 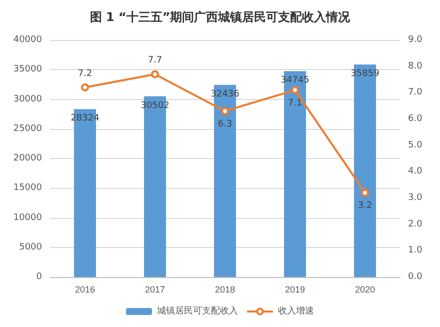 What do you see at coordinates (30, 247) in the screenshot?
I see `y-tick-label: 5000` at bounding box center [30, 247].